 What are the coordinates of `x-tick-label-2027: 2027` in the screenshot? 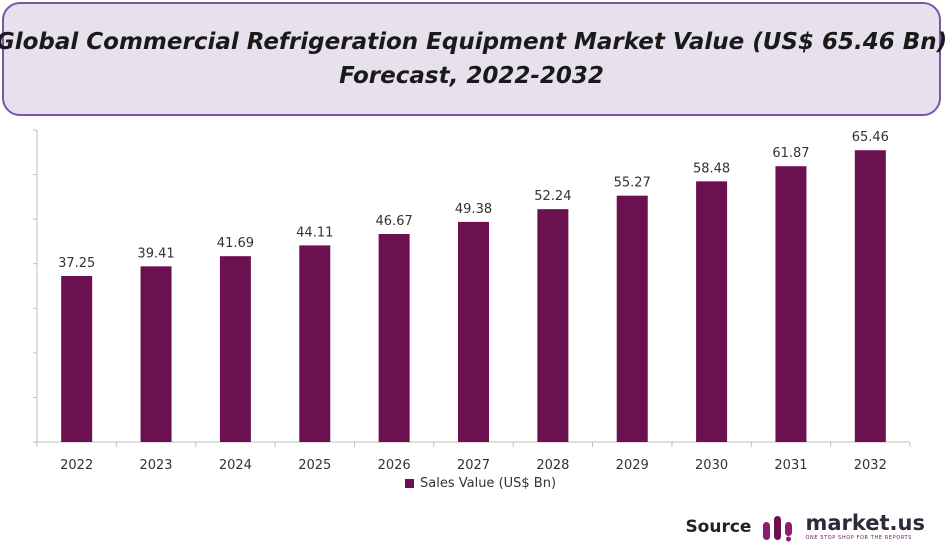 It's located at (473, 465).